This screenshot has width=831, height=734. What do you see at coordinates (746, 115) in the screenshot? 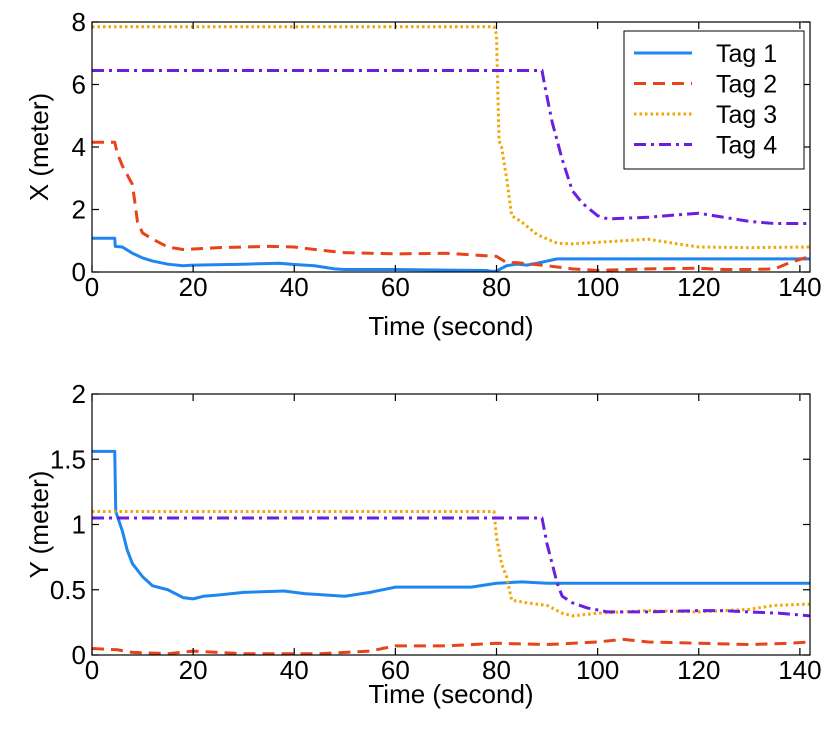
I see `legend-label-tag-3: Tag 3` at bounding box center [746, 115].